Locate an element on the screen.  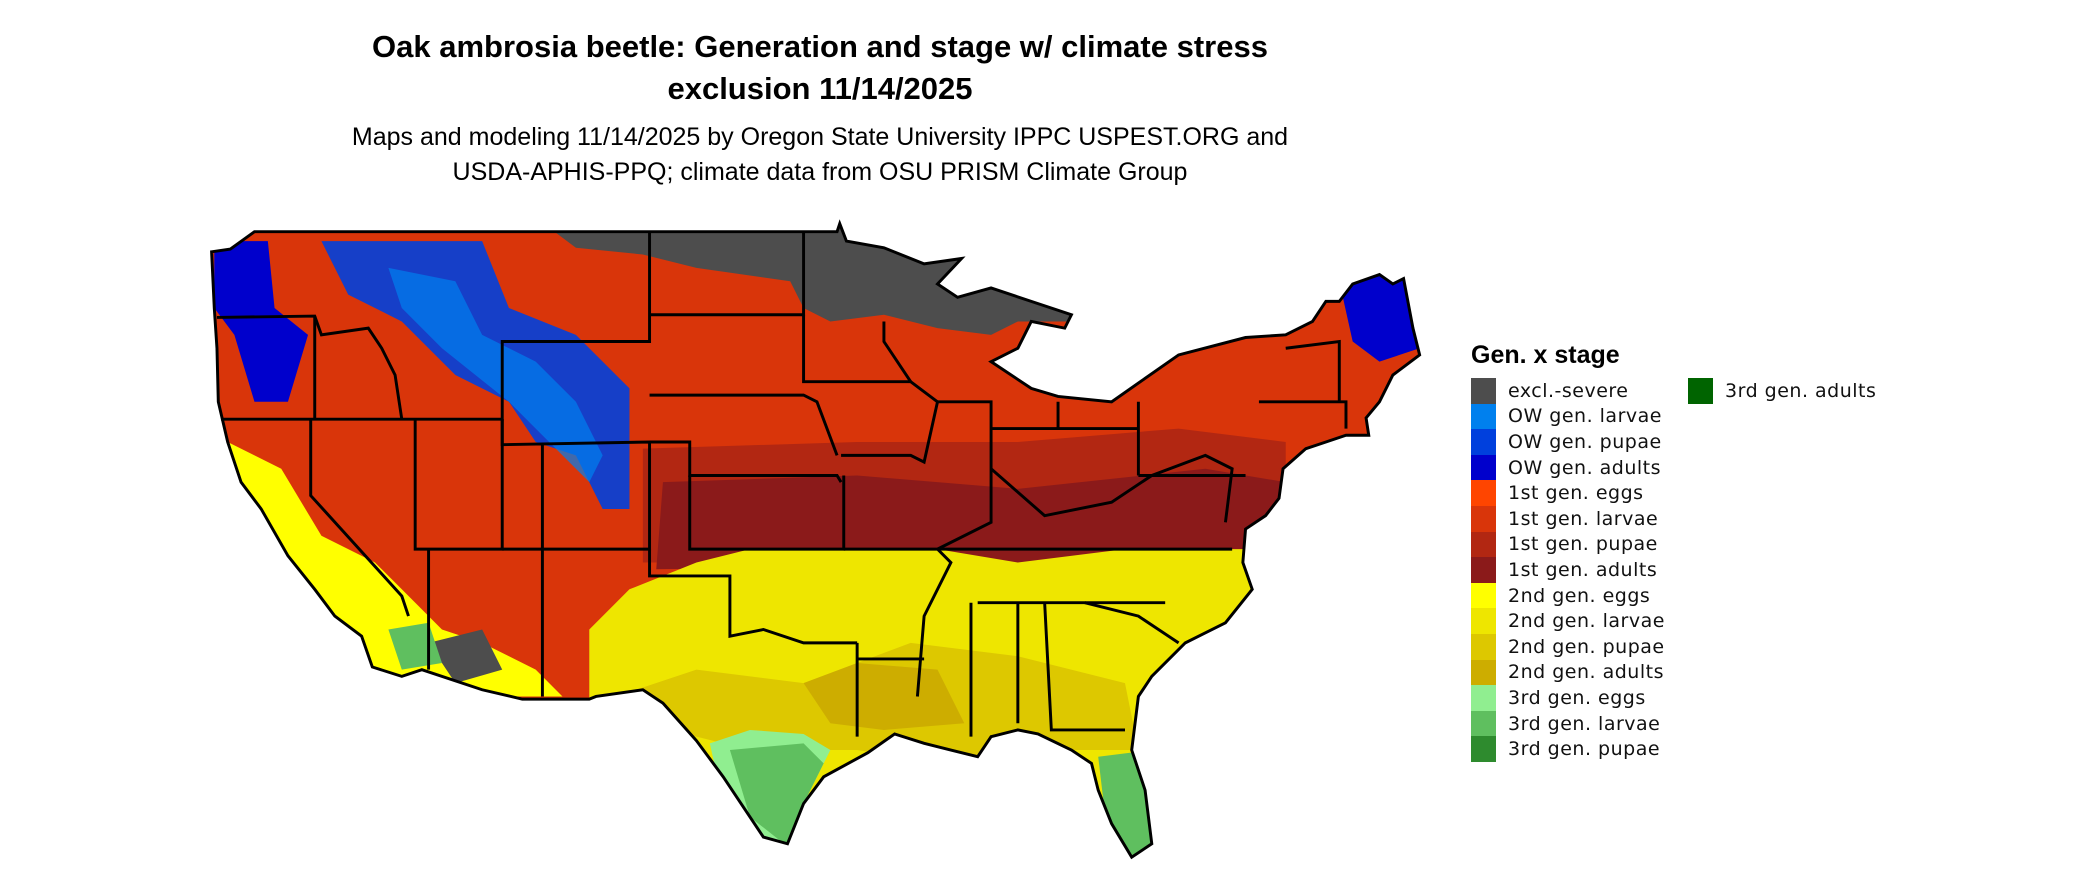
legend-item: 2nd gen. eggs is located at coordinates (1576, 595).